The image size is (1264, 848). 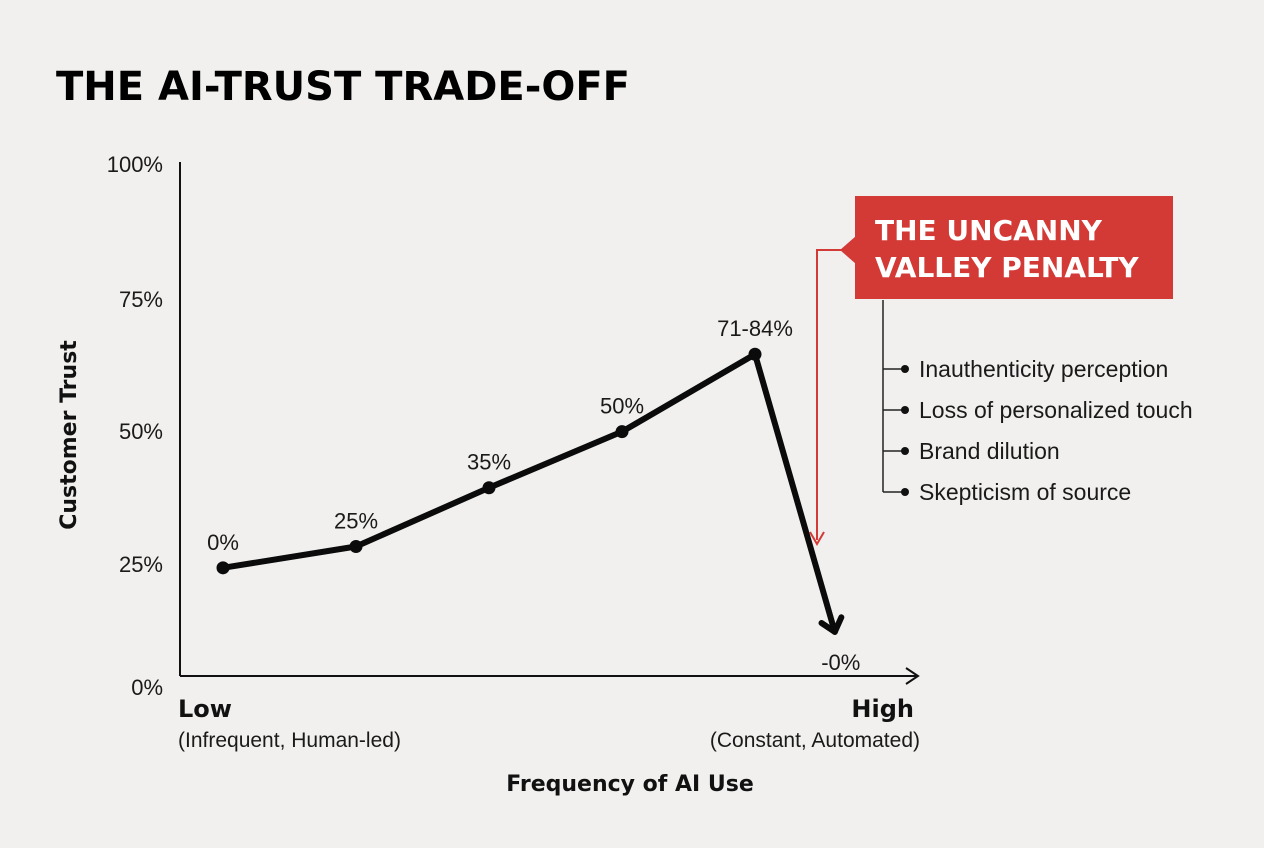 I want to click on y-tick-label: 50%, so click(x=141, y=431).